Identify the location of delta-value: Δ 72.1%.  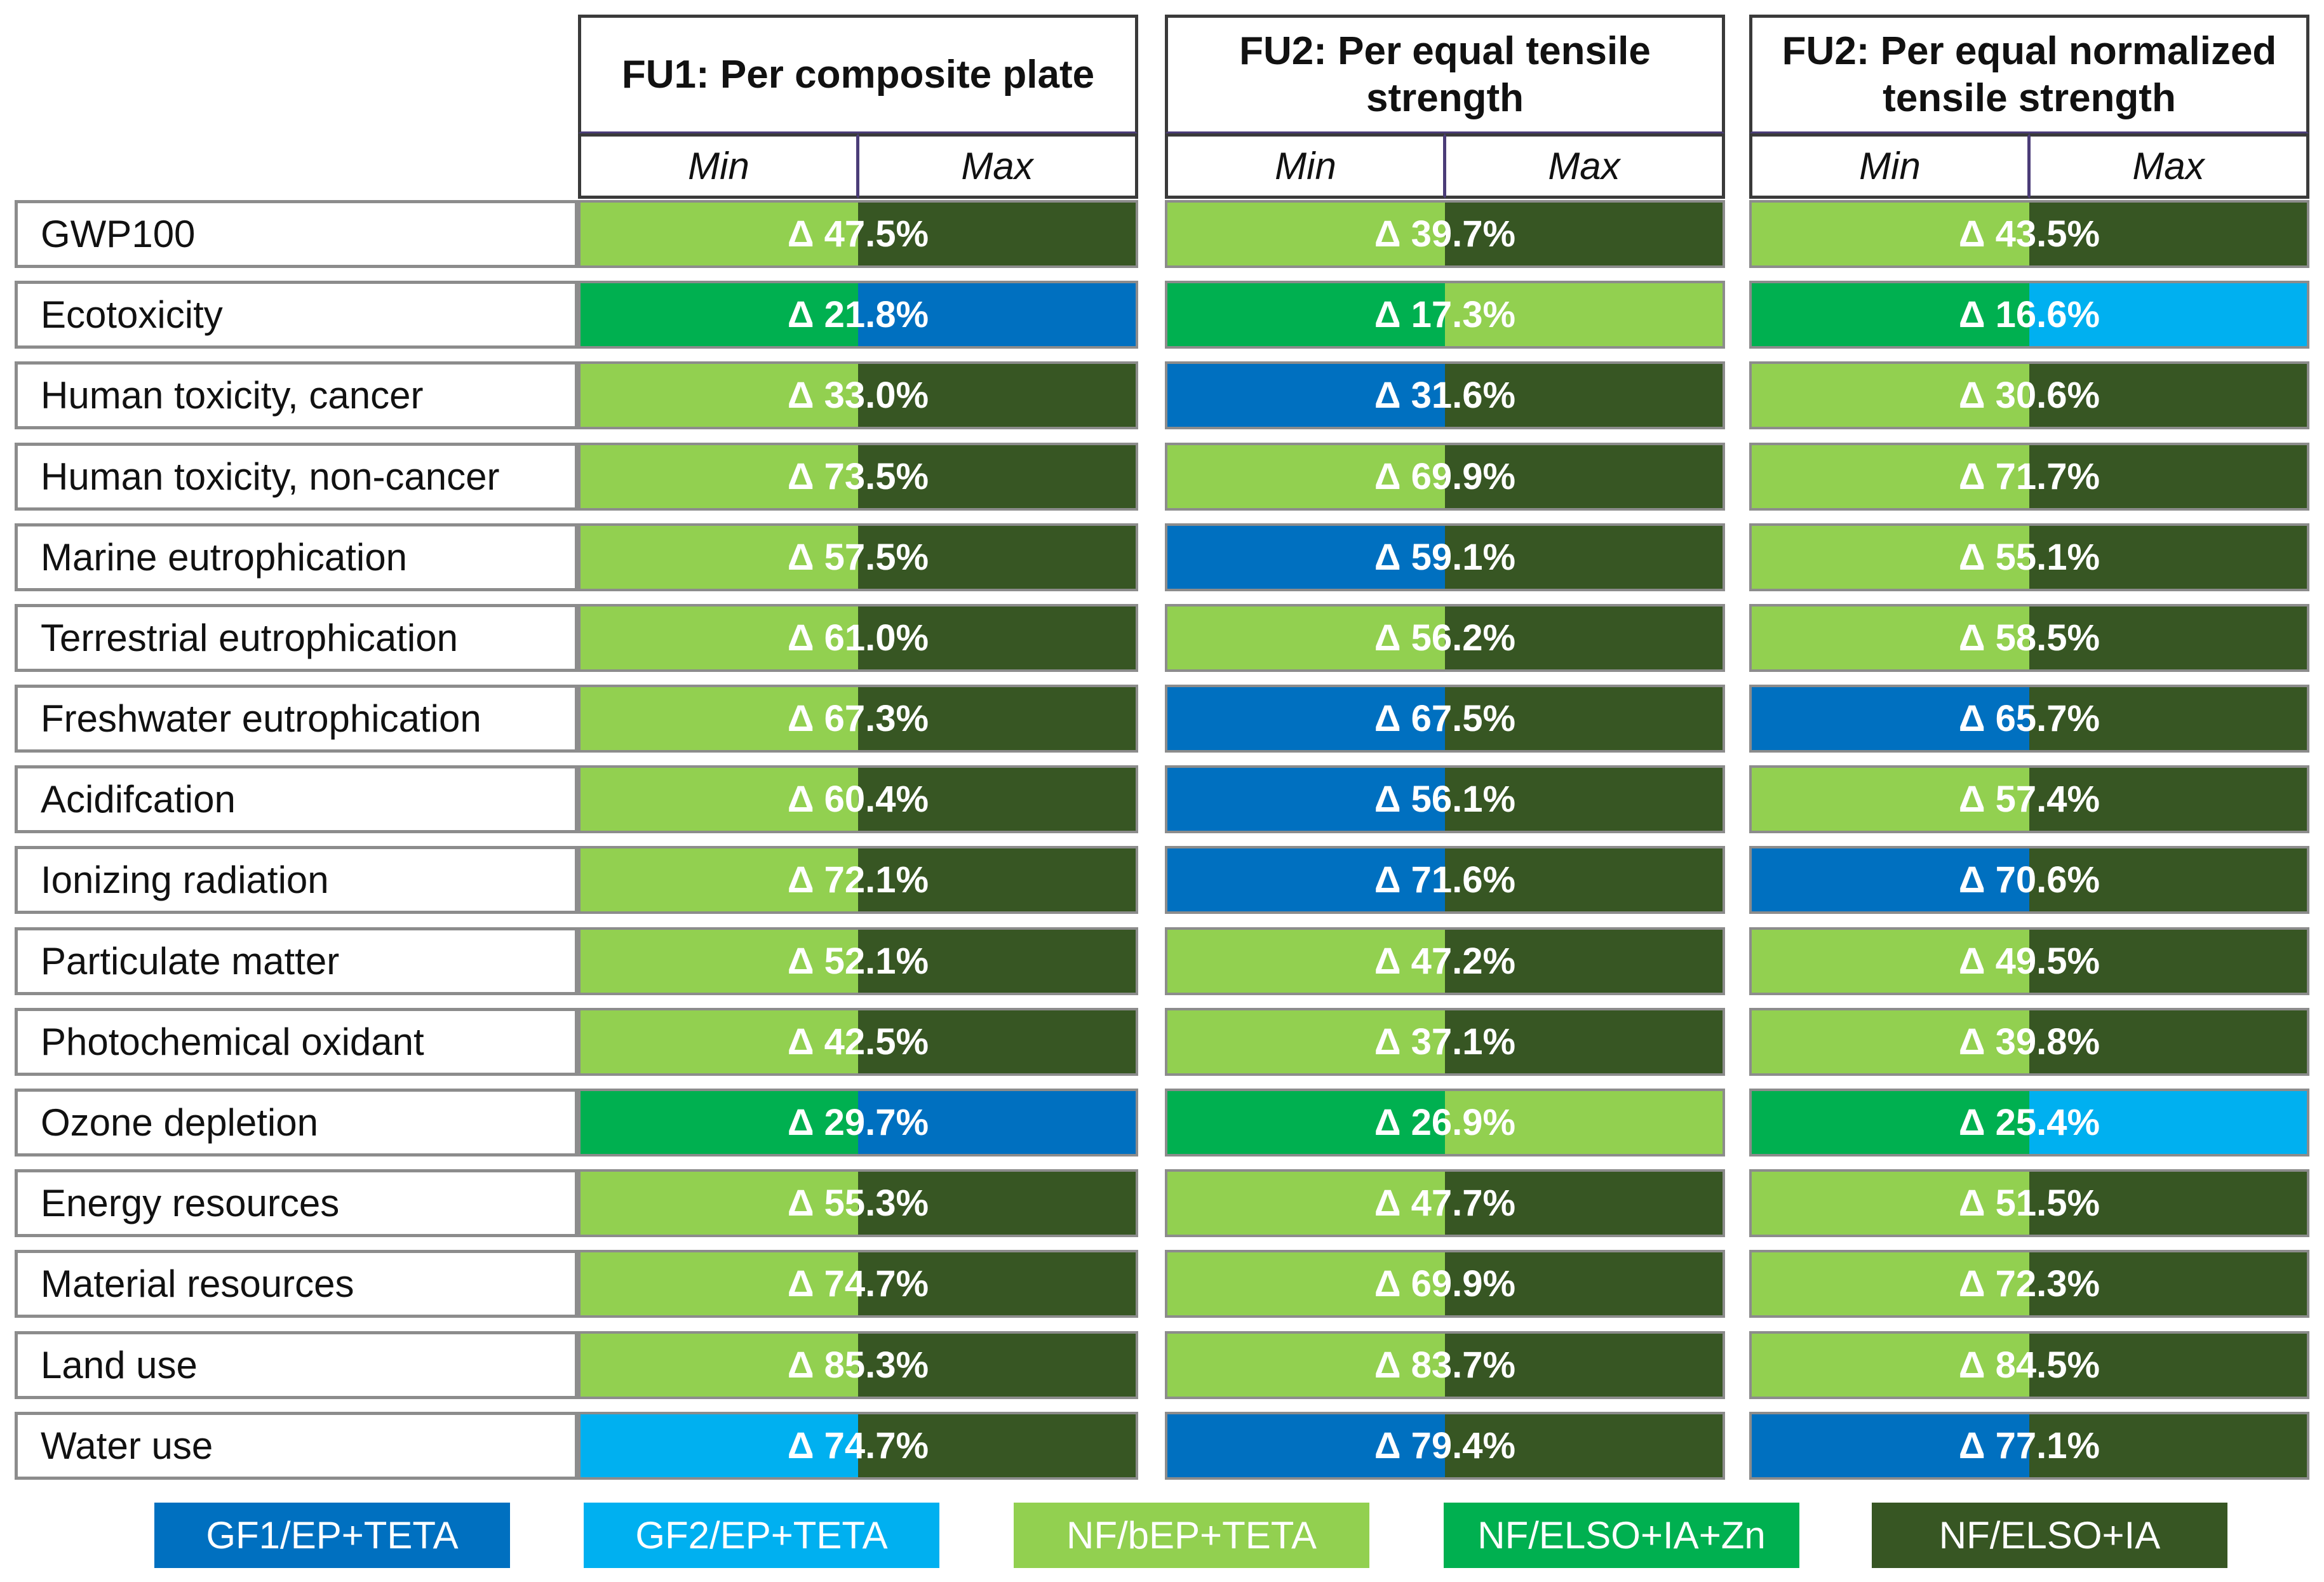
(858, 880).